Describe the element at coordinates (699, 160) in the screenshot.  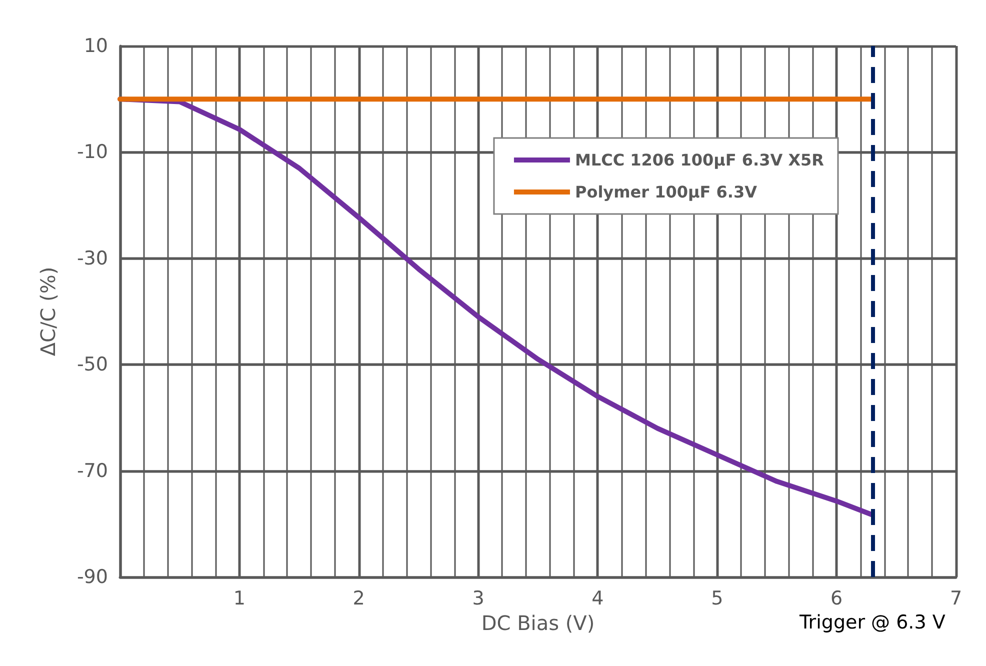
I see `legend-label: MLCC 1206 100µF 6.3V X5R` at that location.